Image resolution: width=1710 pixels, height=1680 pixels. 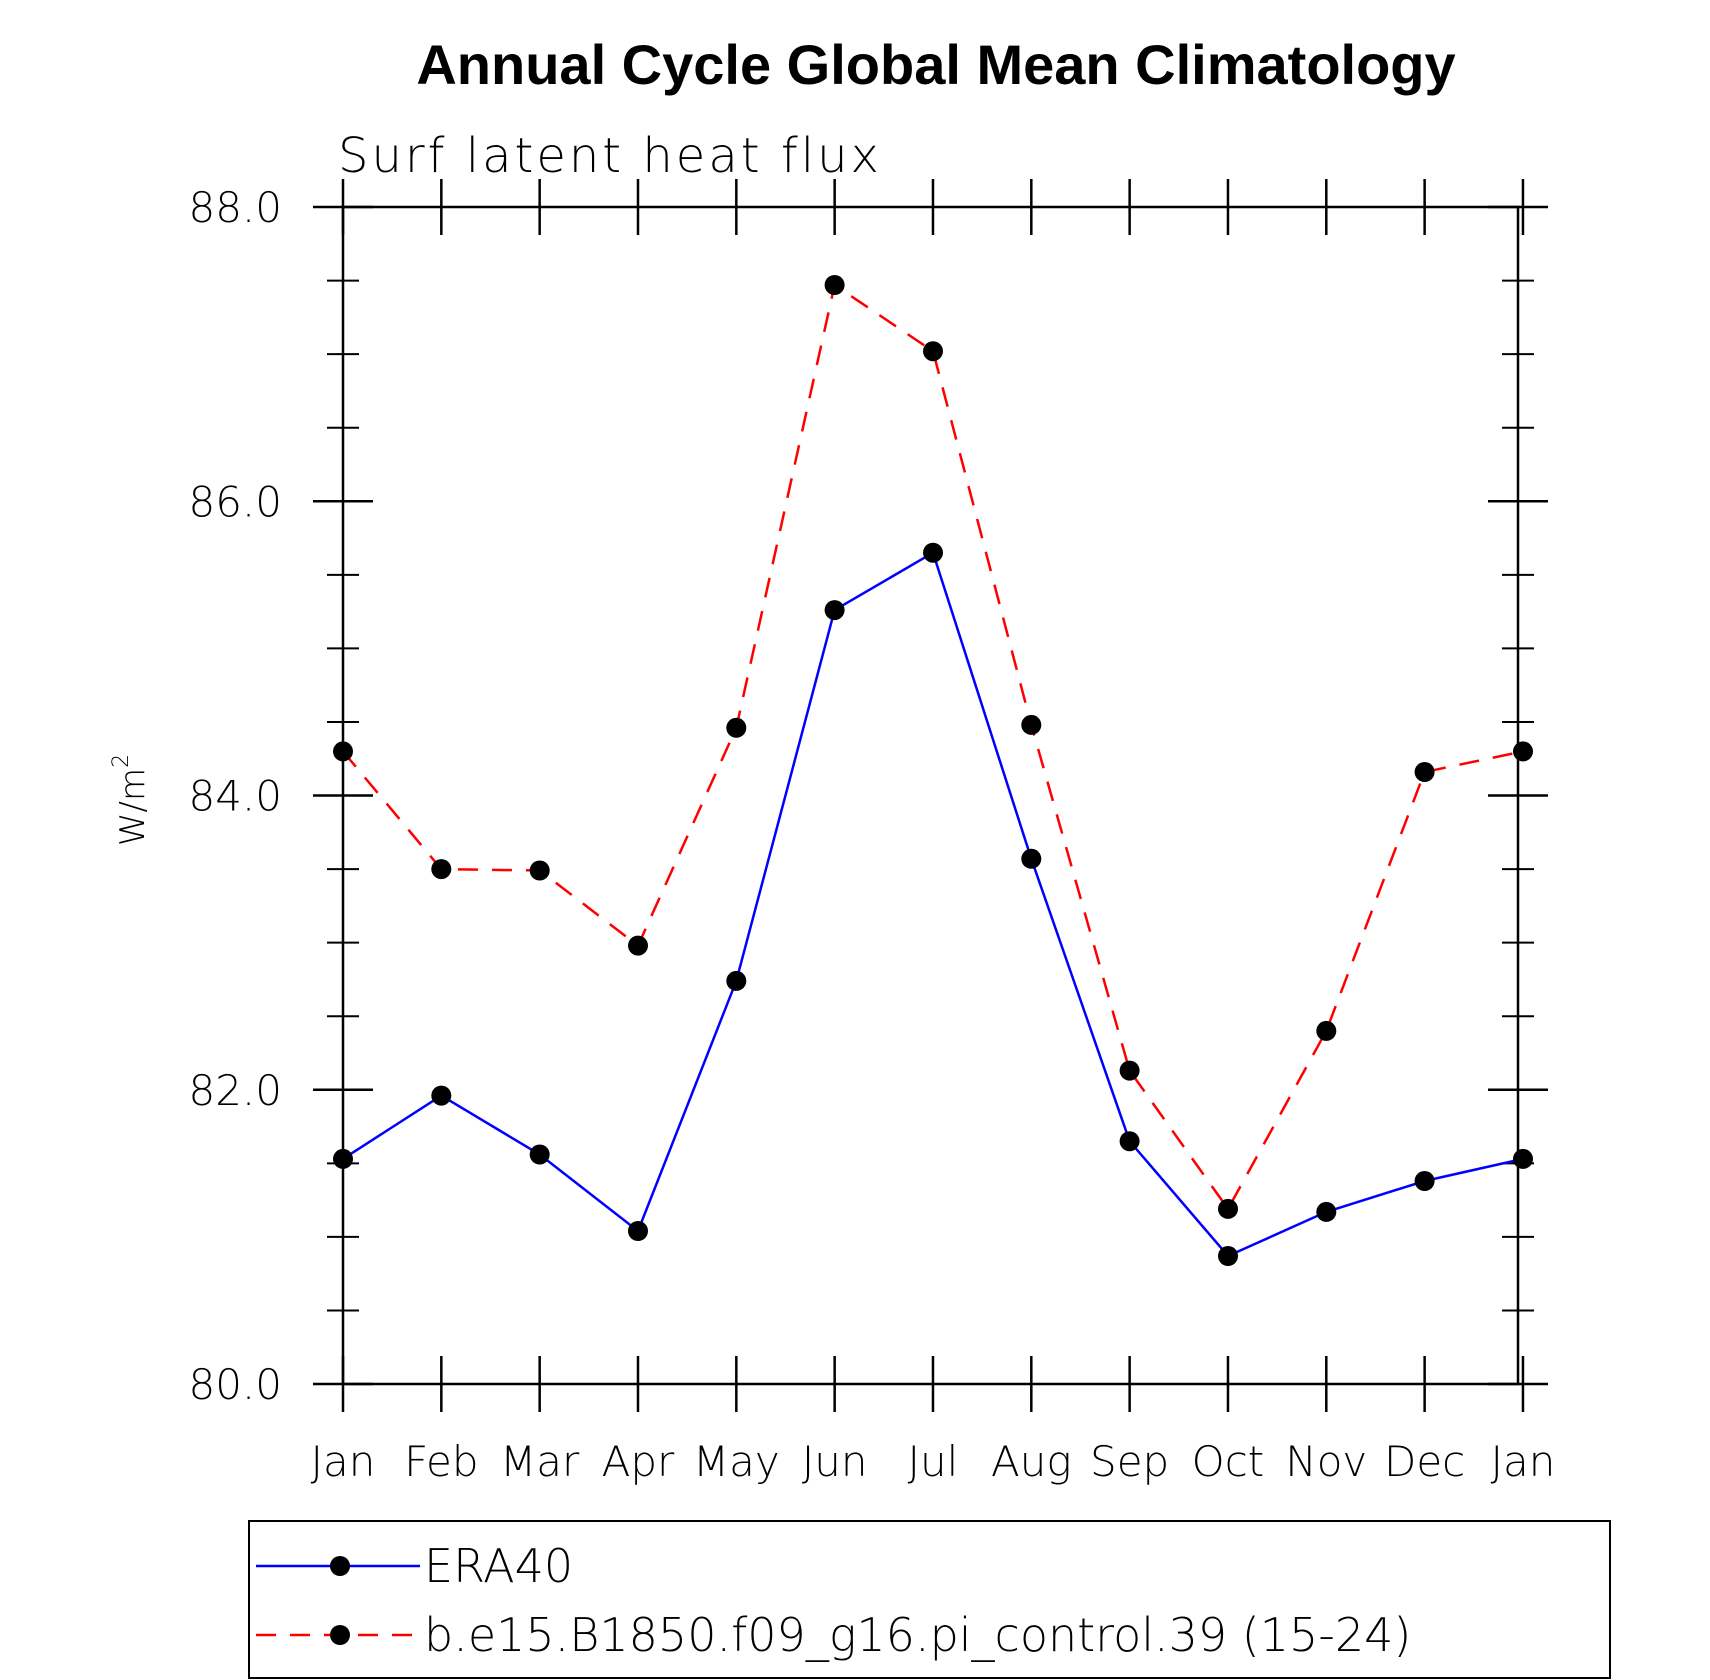 I want to click on x-tick-label: Jul, so click(x=933, y=1461).